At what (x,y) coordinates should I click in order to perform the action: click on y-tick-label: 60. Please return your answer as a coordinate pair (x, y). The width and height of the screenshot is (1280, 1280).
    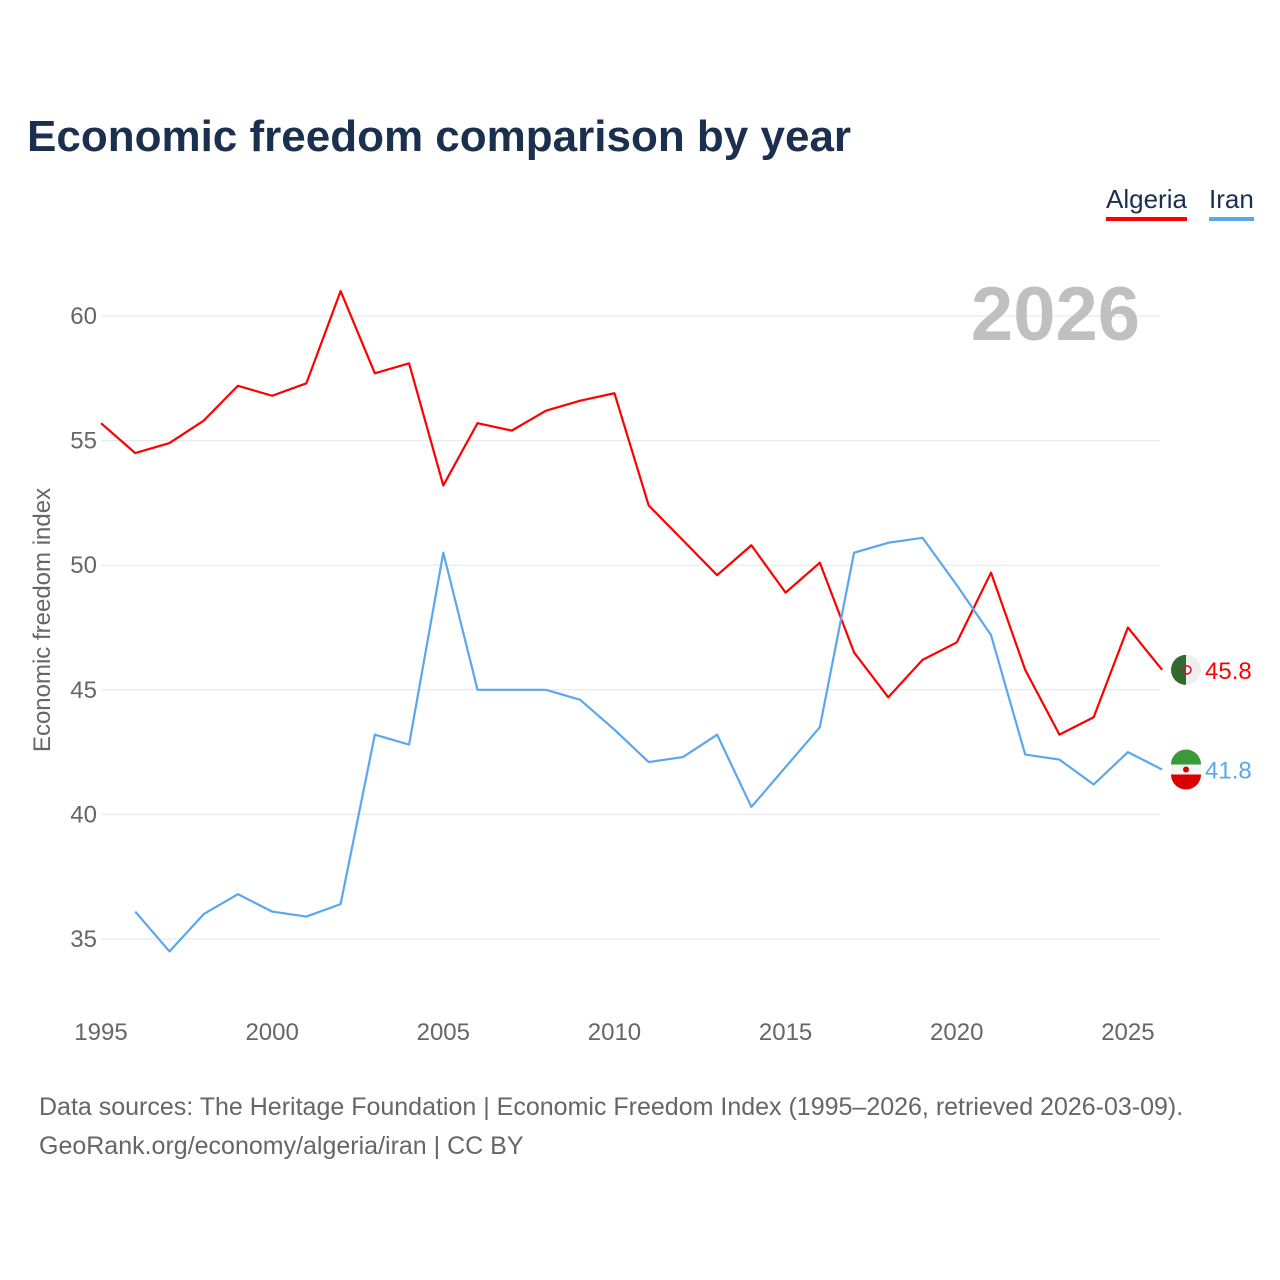
    Looking at the image, I should click on (83, 316).